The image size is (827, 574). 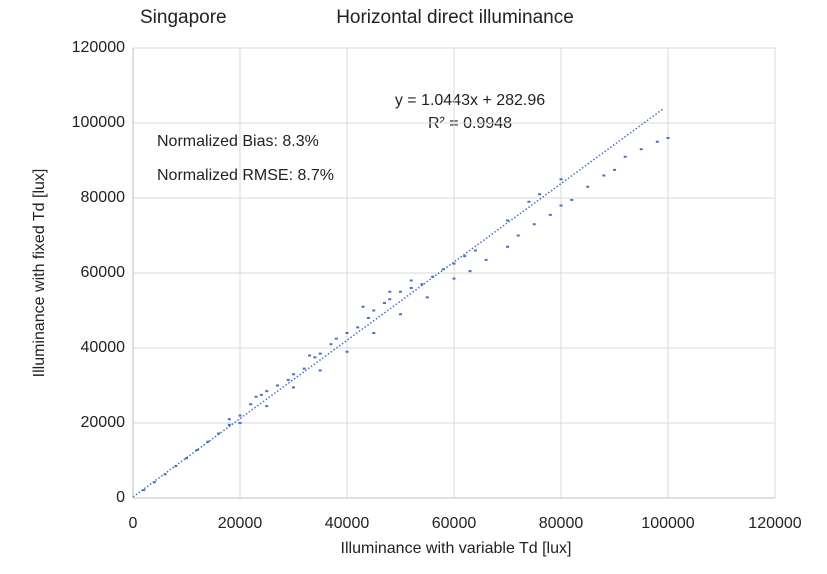 I want to click on bias-note: Normalized Bias: 8.3%, so click(x=238, y=141).